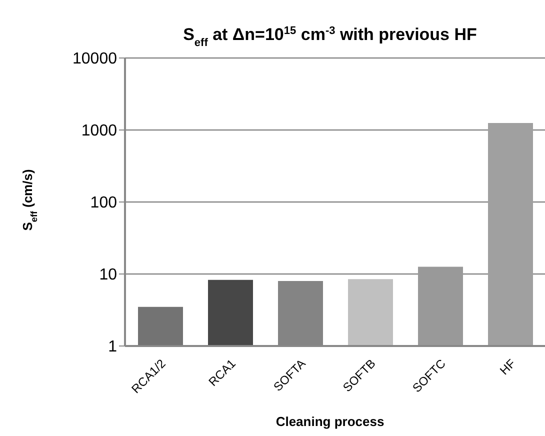 This screenshot has width=545, height=436. What do you see at coordinates (95, 59) in the screenshot?
I see `y-tick-label: 10000` at bounding box center [95, 59].